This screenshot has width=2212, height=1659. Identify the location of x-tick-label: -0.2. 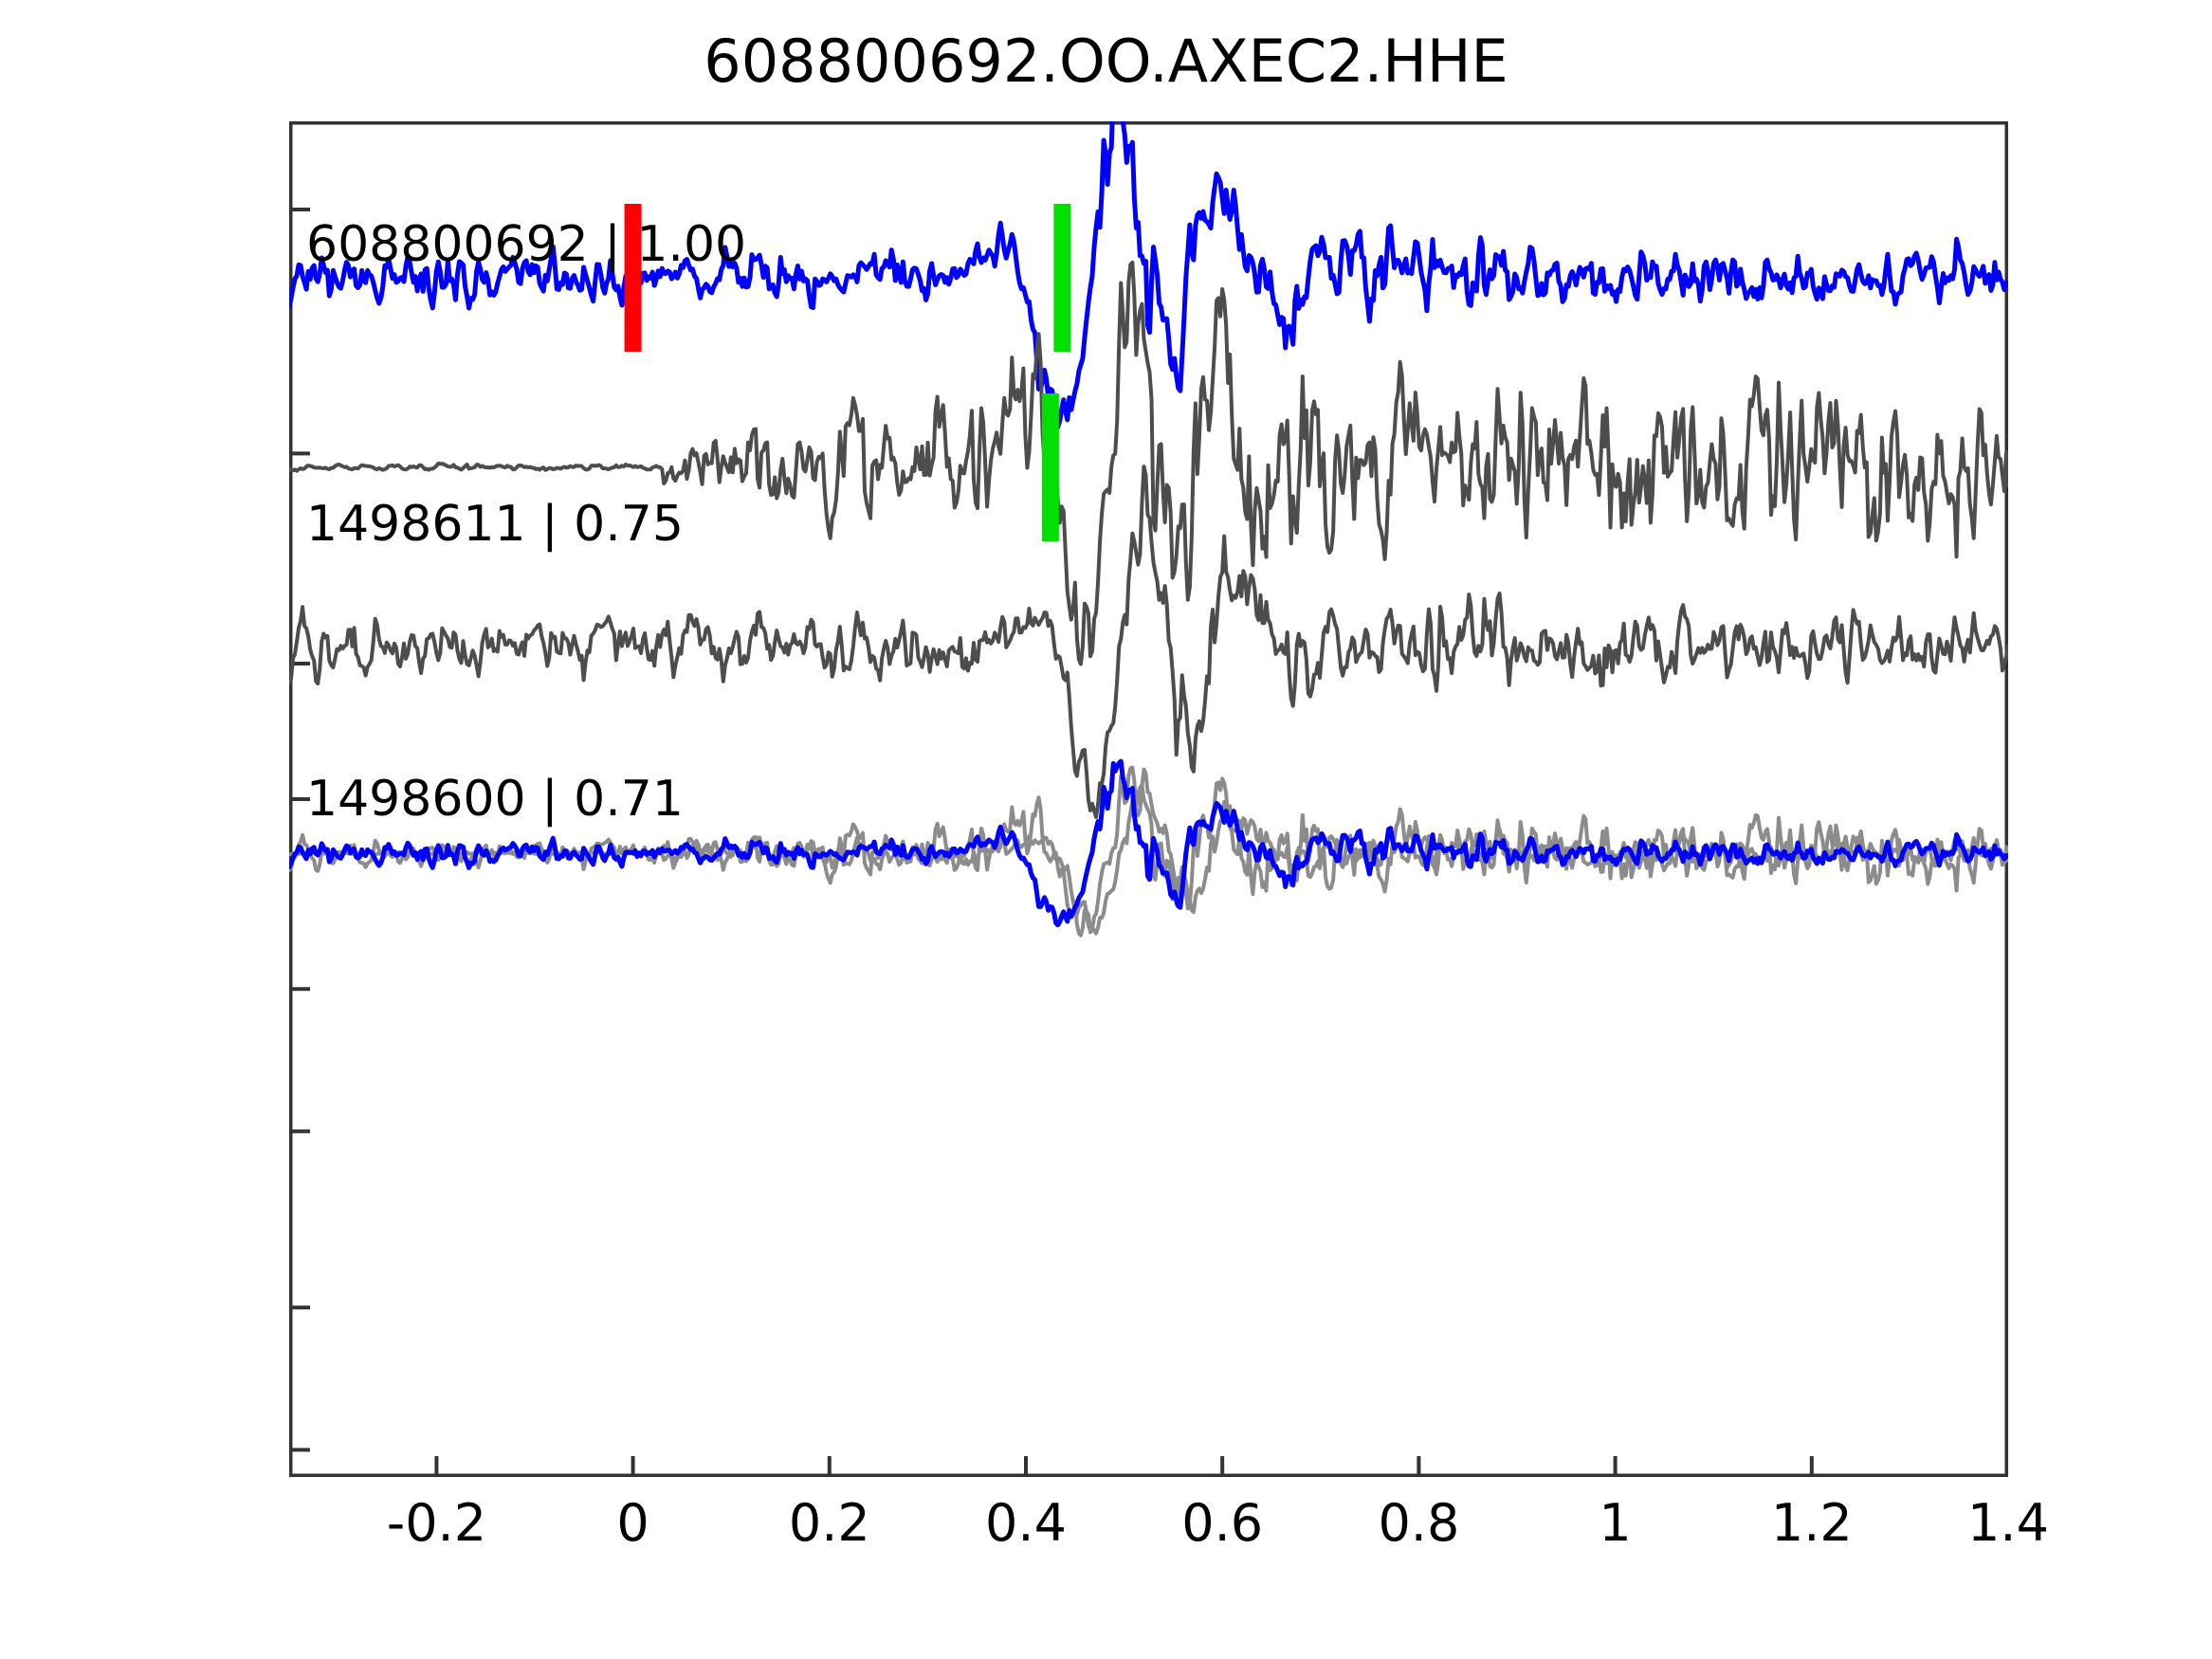
(436, 1523).